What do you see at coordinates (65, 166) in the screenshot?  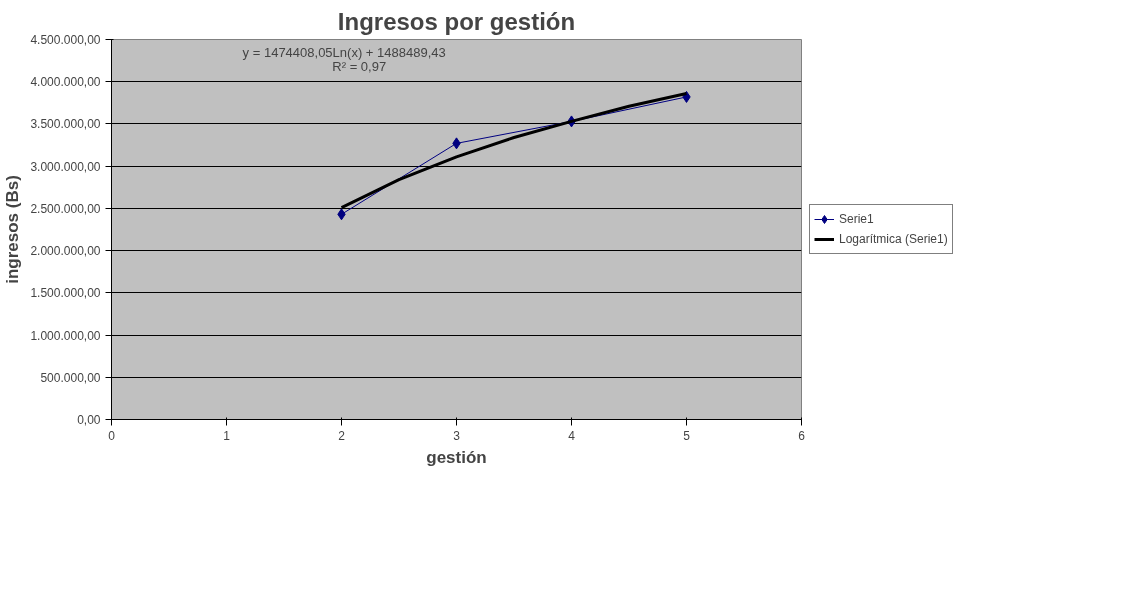 I see `y-tick-label: 3.000.000,00` at bounding box center [65, 166].